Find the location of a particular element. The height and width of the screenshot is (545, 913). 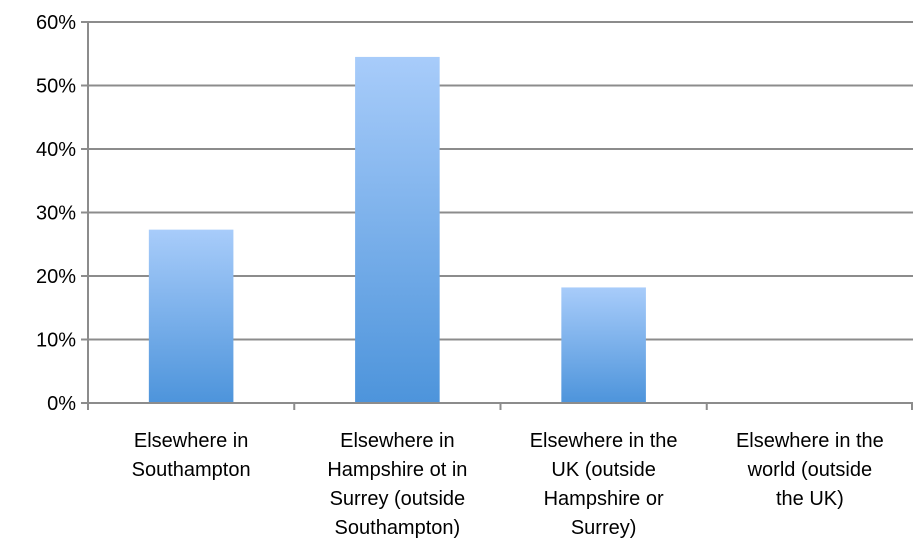

x-category-label-line: Hampshire or is located at coordinates (604, 499).